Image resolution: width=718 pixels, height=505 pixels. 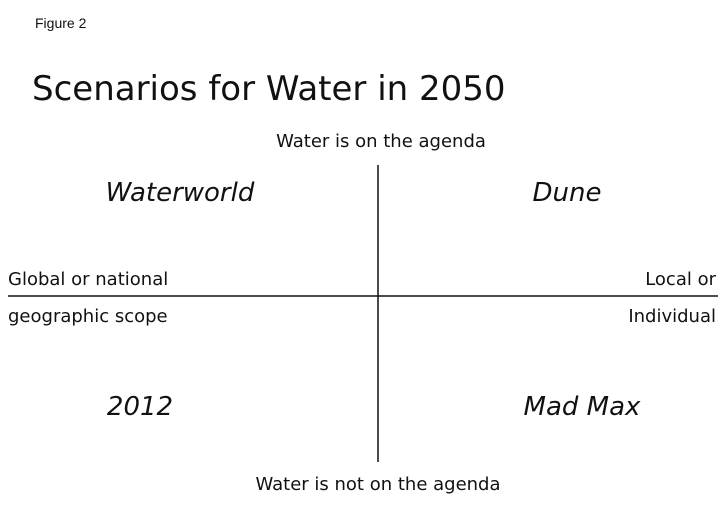 What do you see at coordinates (140, 407) in the screenshot?
I see `quadrant-label: 2012` at bounding box center [140, 407].